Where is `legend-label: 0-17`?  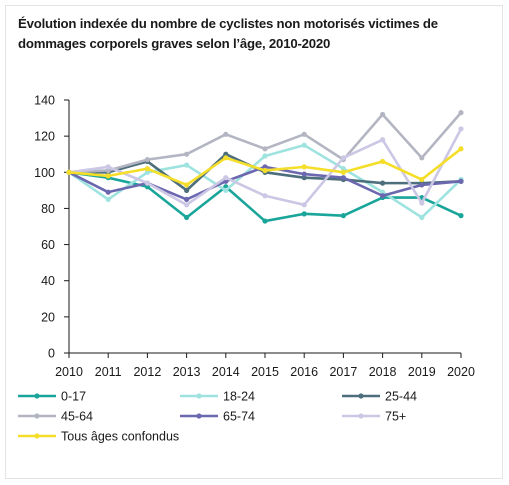
legend-label: 0-17 is located at coordinates (73, 397).